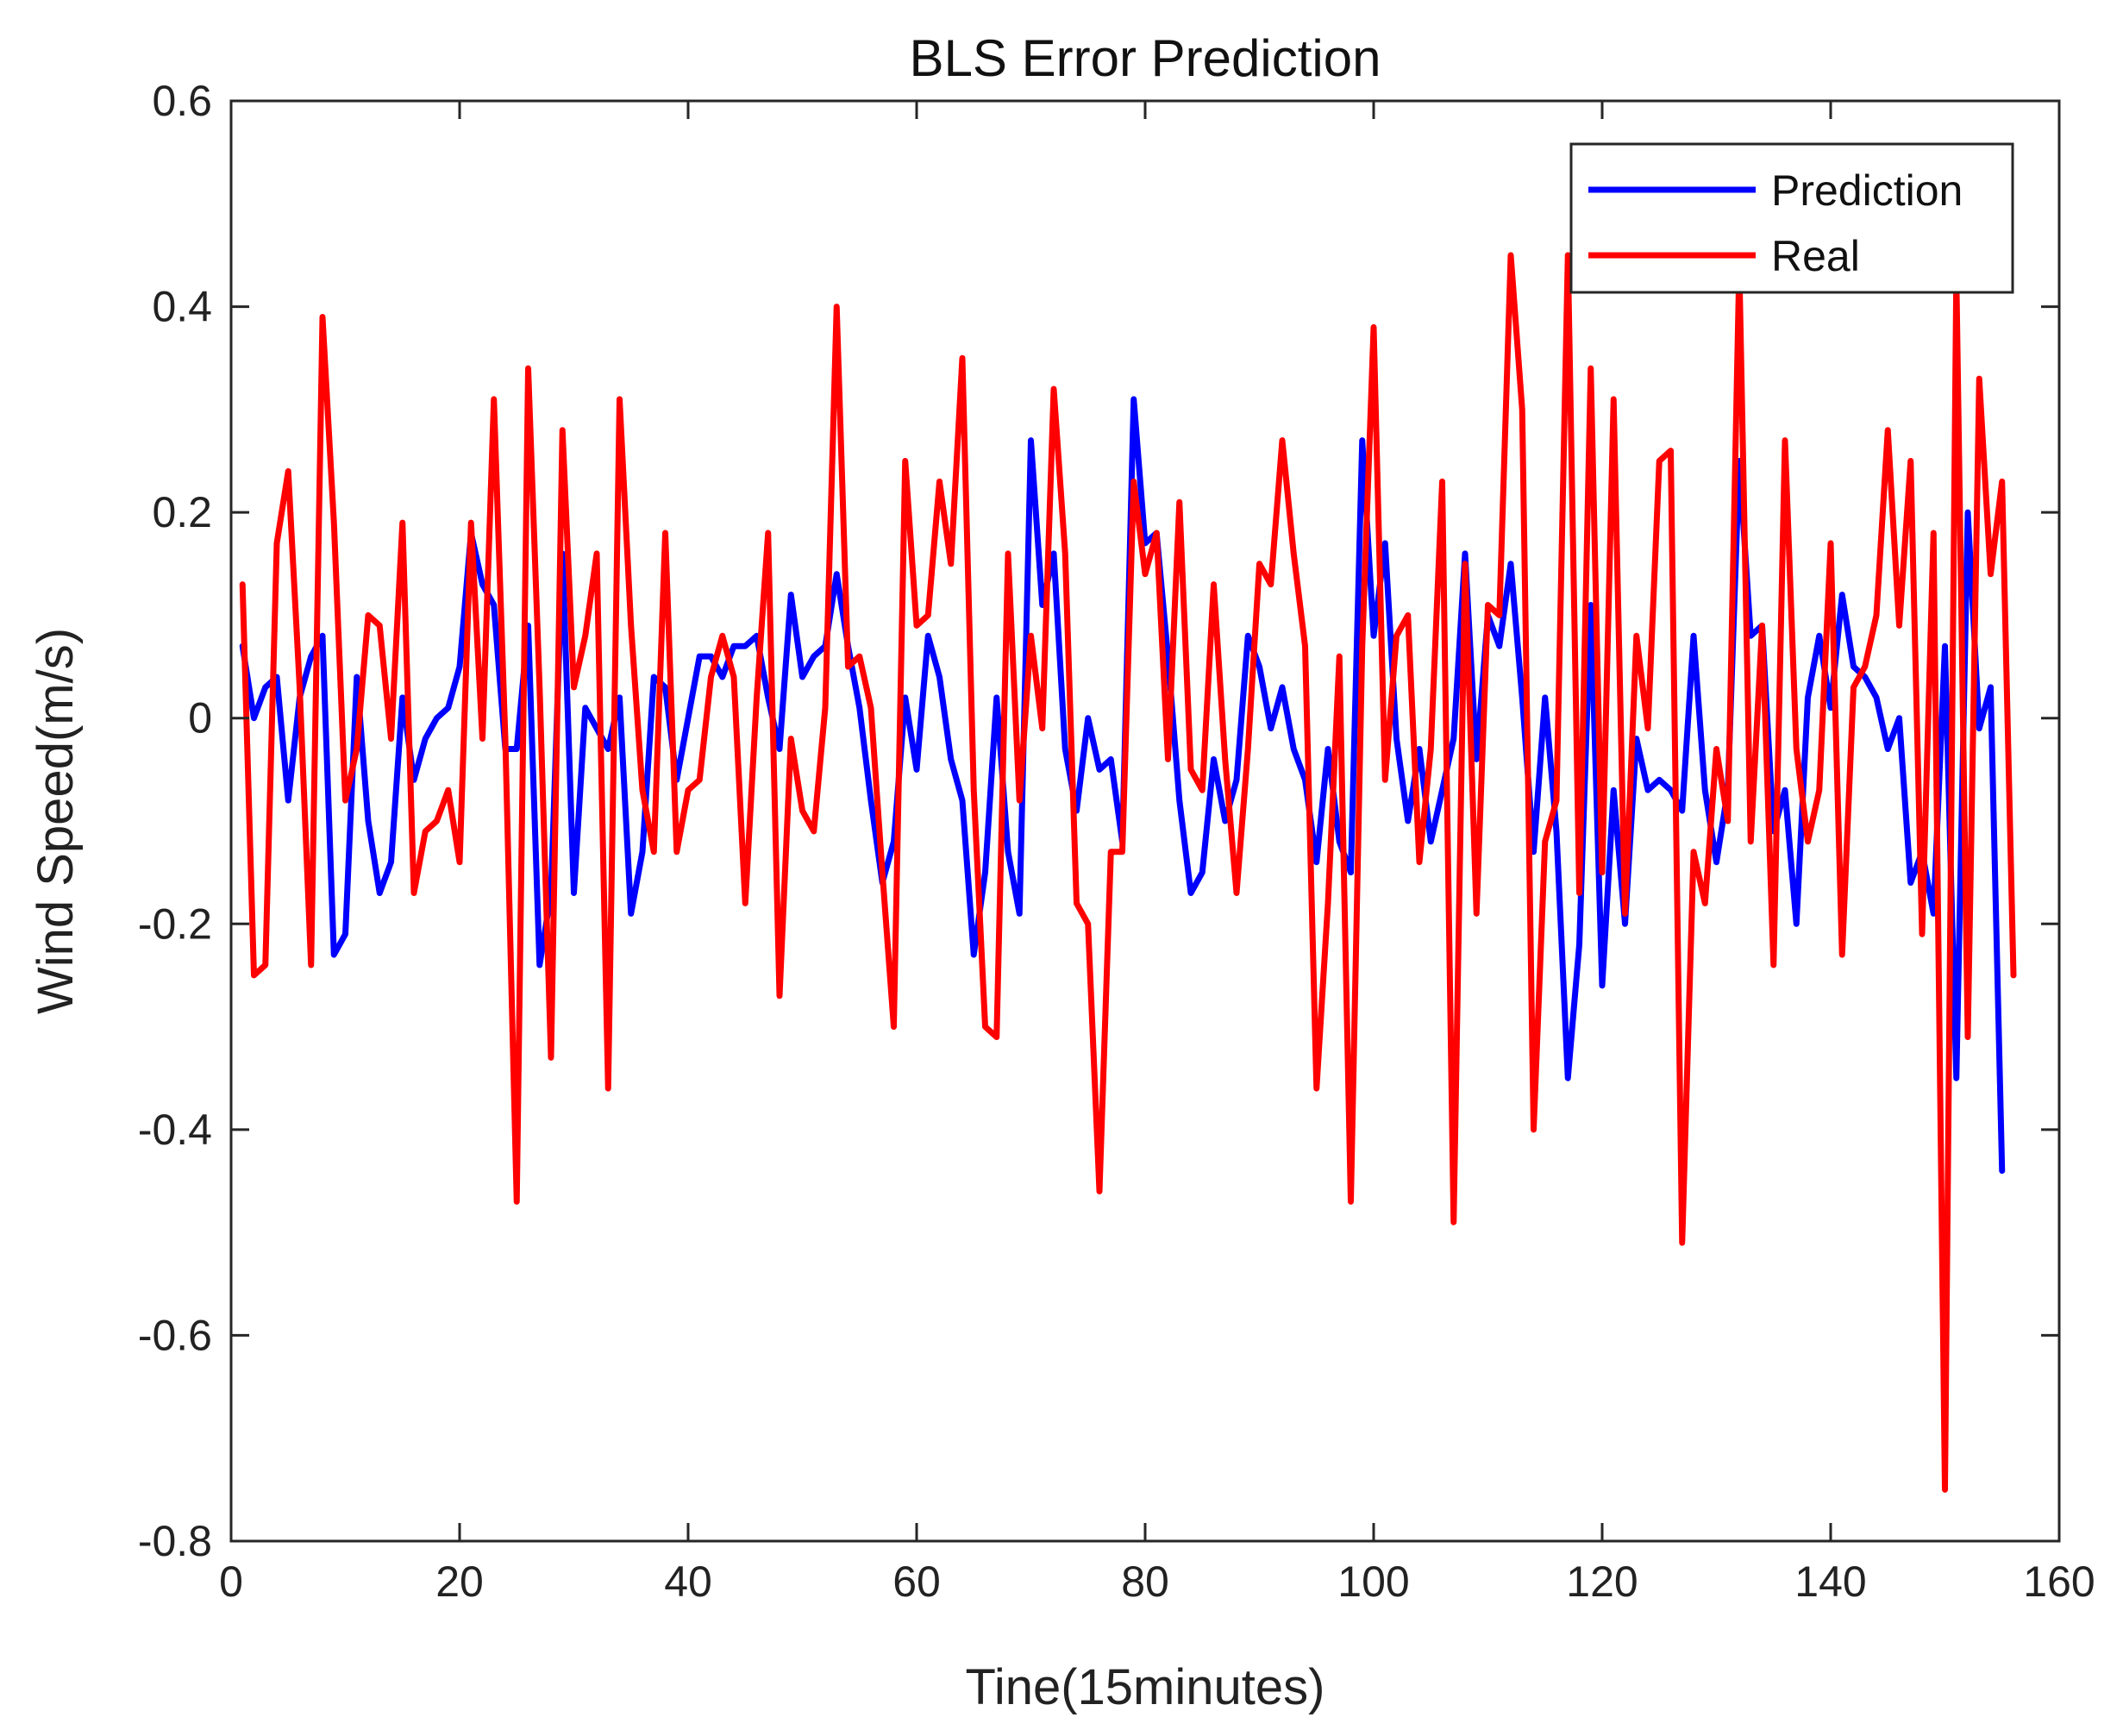  What do you see at coordinates (200, 718) in the screenshot?
I see `y-tick-label: 0` at bounding box center [200, 718].